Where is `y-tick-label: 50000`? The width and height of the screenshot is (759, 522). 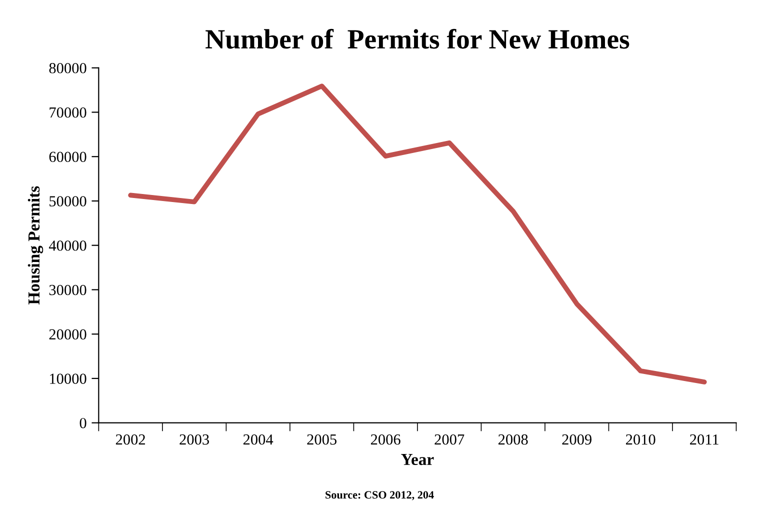 y-tick-label: 50000 is located at coordinates (68, 201).